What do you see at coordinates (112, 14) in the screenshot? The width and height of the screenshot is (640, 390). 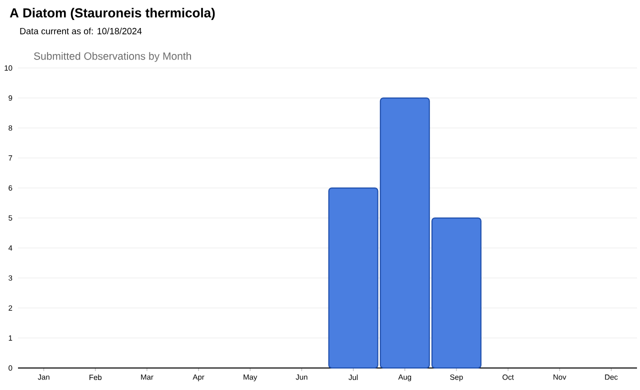 I see `chart-title: A Diatom (Stauroneis thermicola)` at bounding box center [112, 14].